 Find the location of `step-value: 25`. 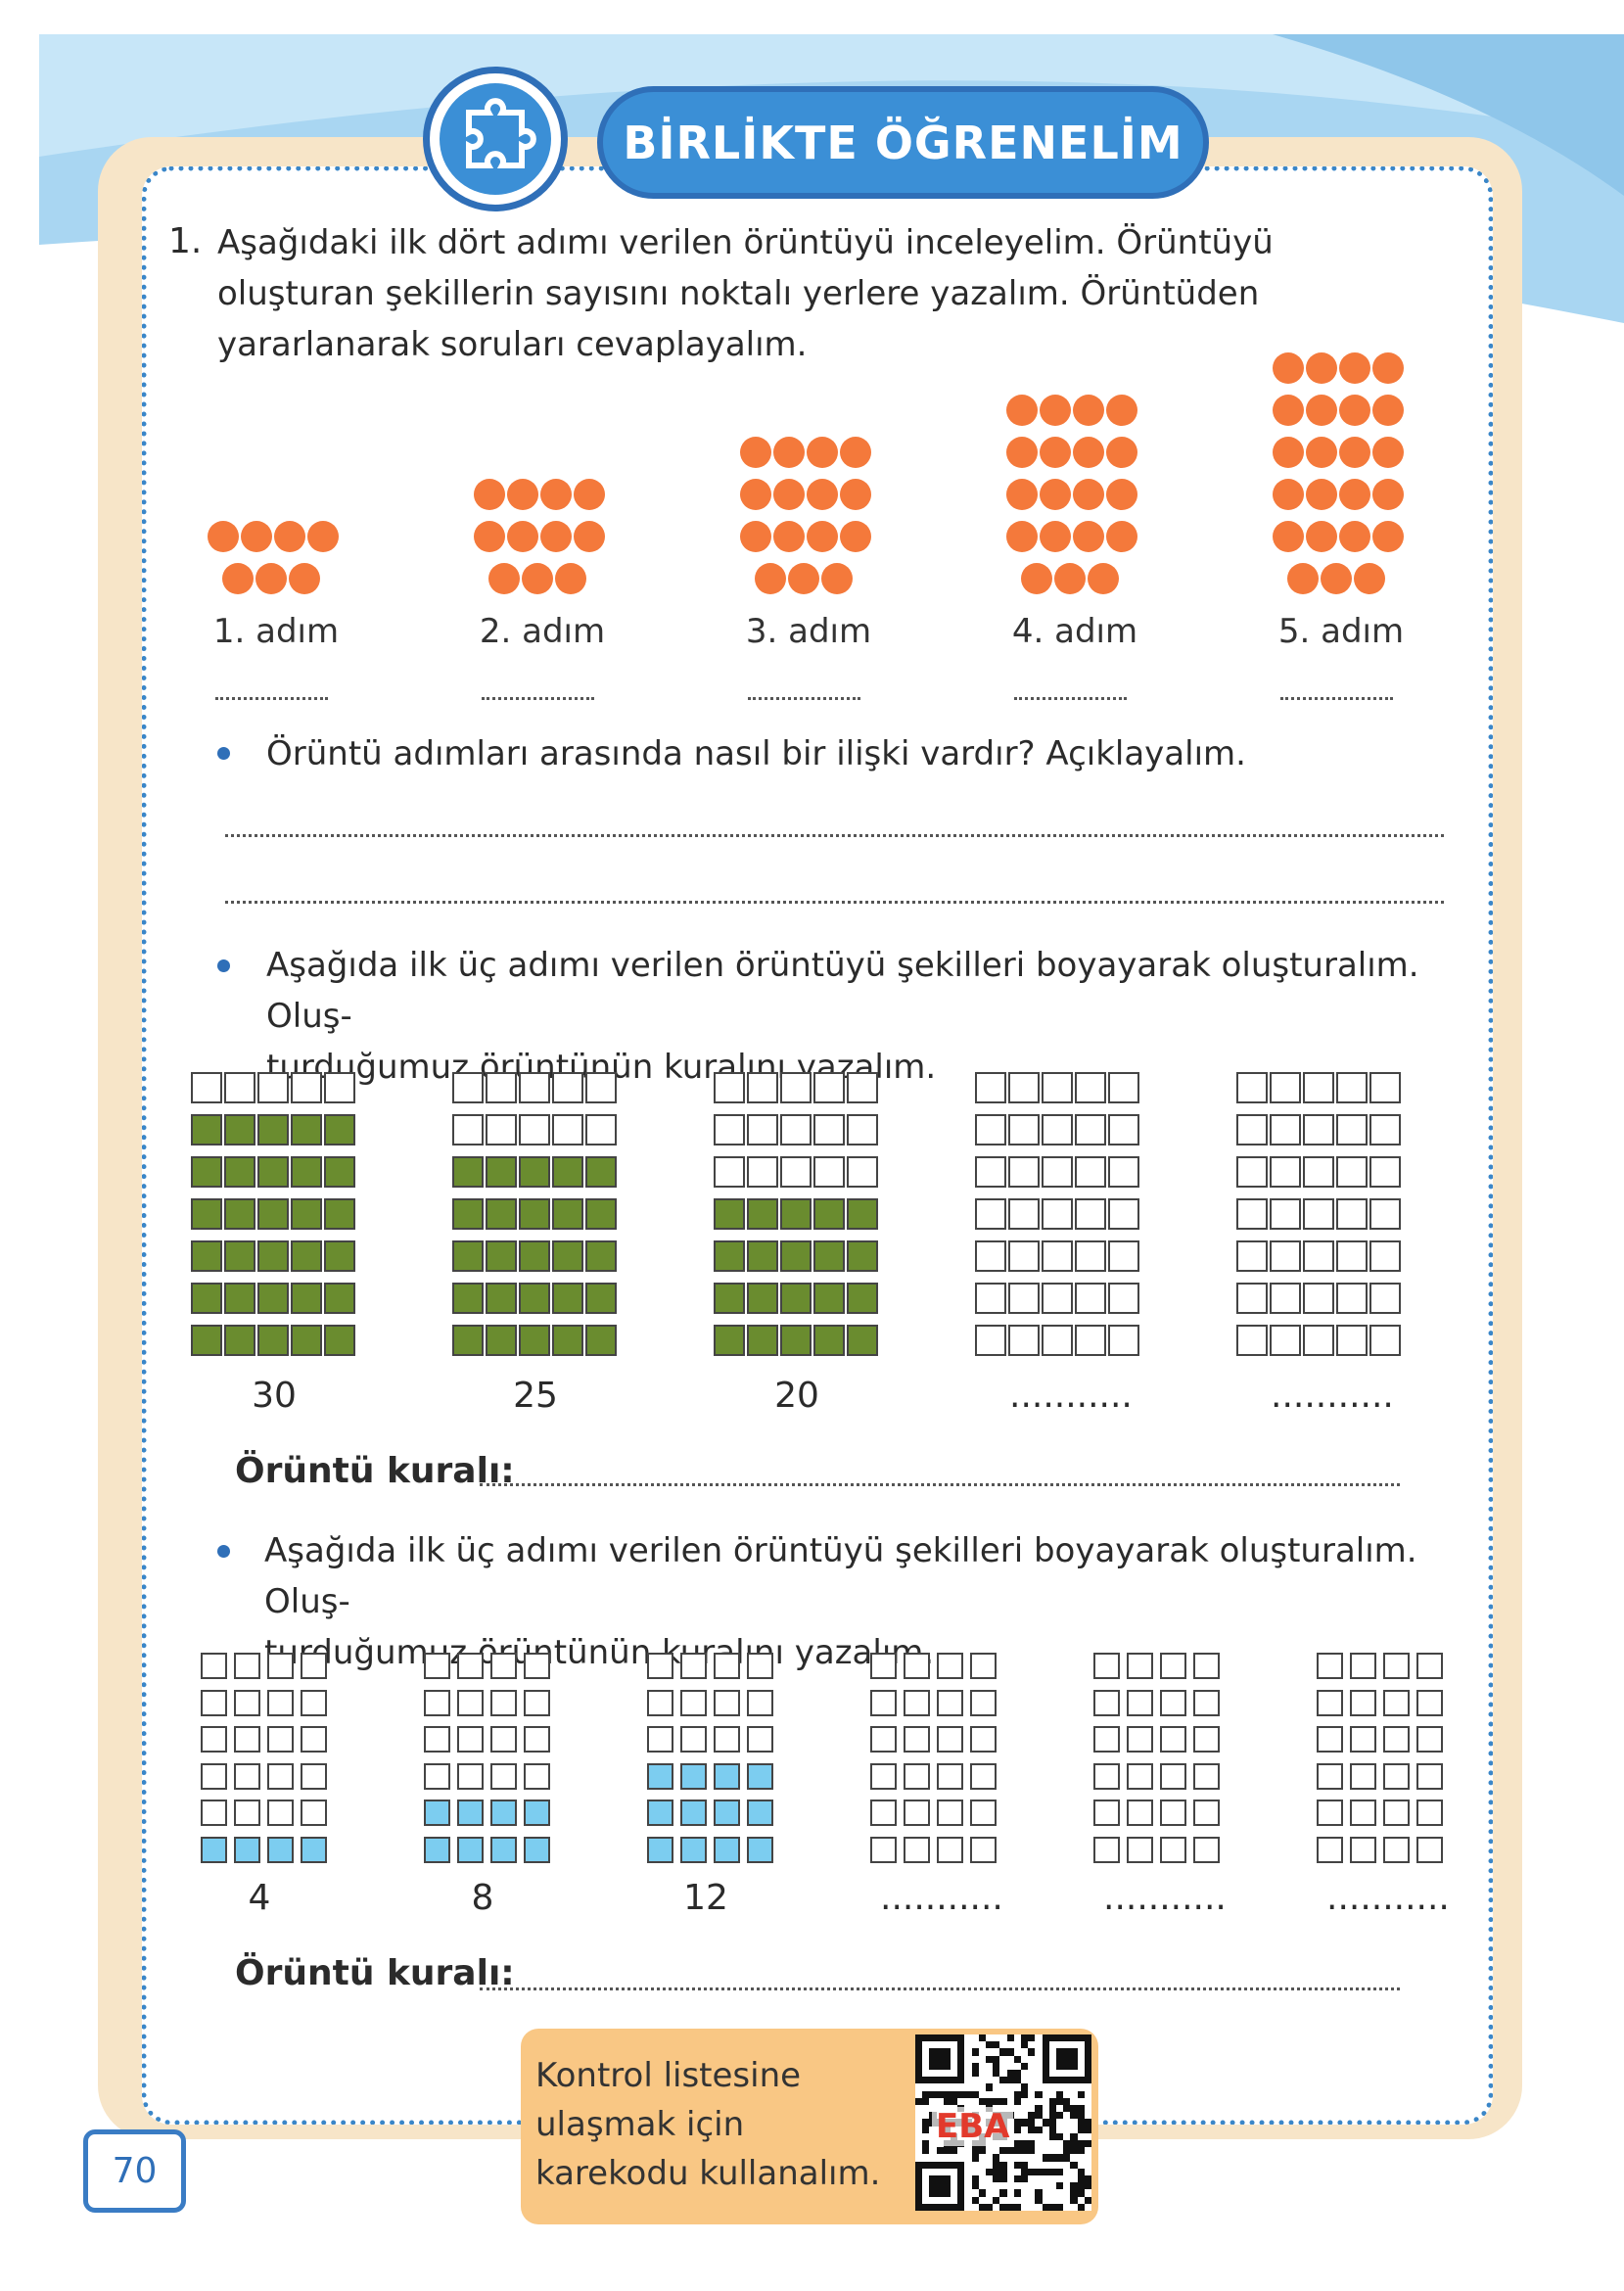

step-value: 25 is located at coordinates (535, 1396).